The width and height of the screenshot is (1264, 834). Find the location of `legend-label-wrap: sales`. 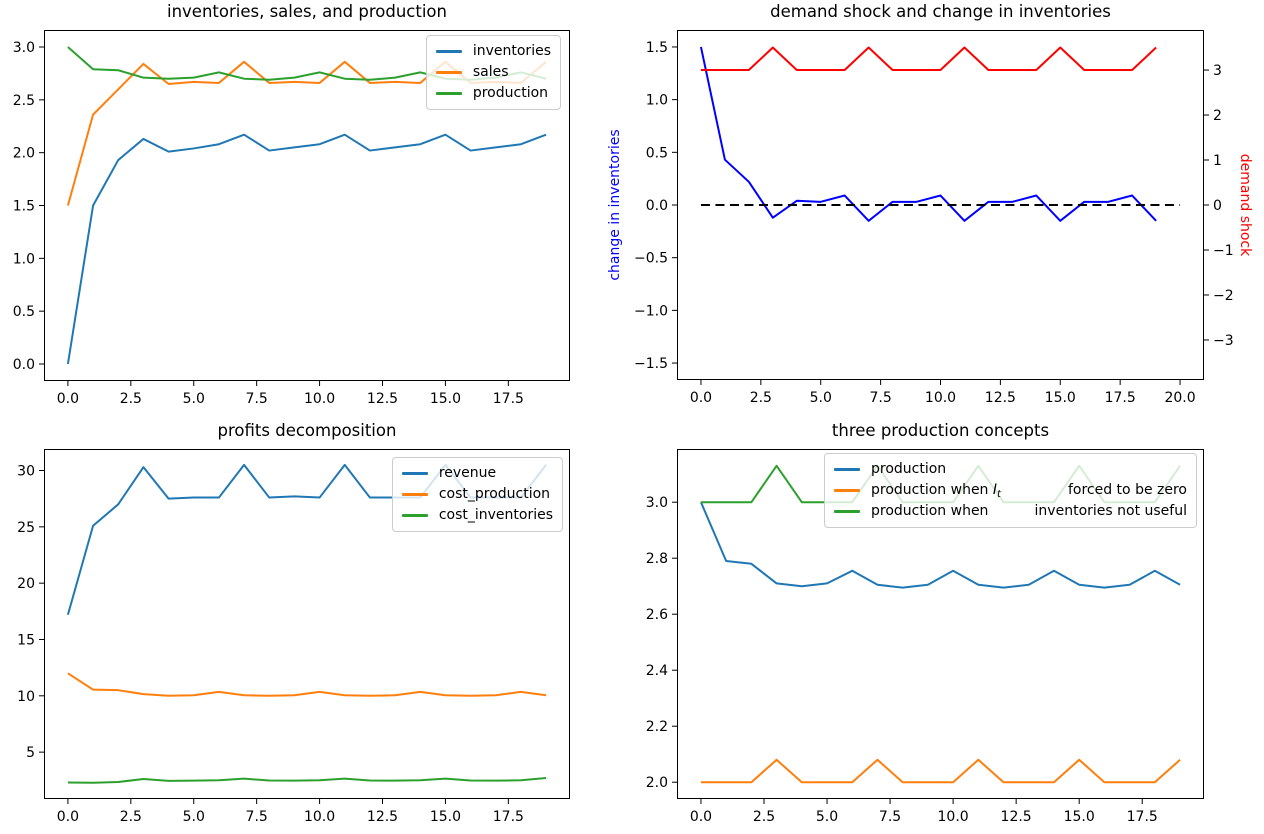

legend-label-wrap: sales is located at coordinates (512, 72).